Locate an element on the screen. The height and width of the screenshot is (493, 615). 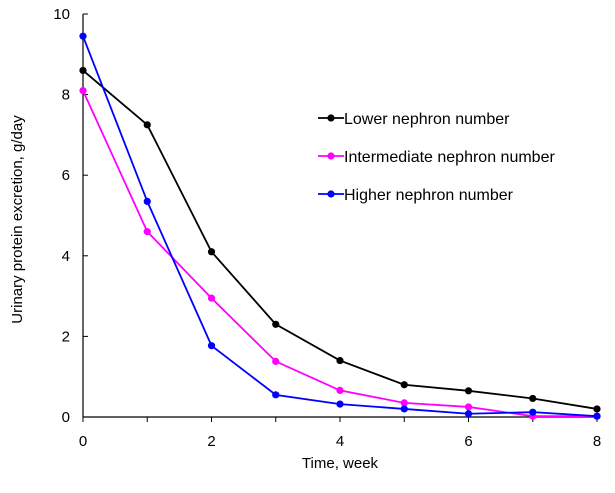
legend-entry: Lower nephron number is located at coordinates (414, 119).